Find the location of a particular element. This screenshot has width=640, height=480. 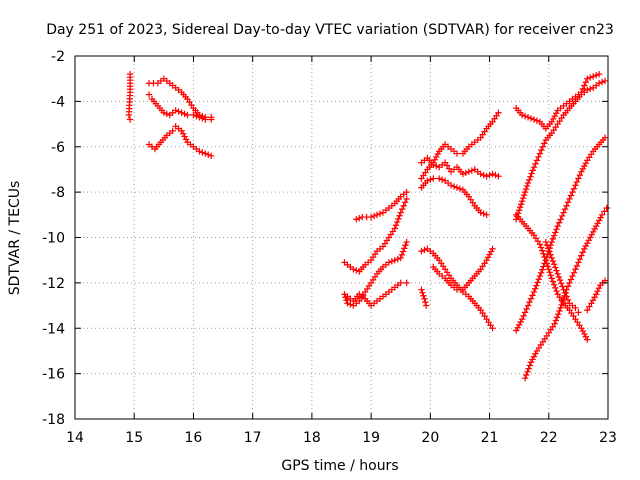

series-s2 is located at coordinates (180, 98).